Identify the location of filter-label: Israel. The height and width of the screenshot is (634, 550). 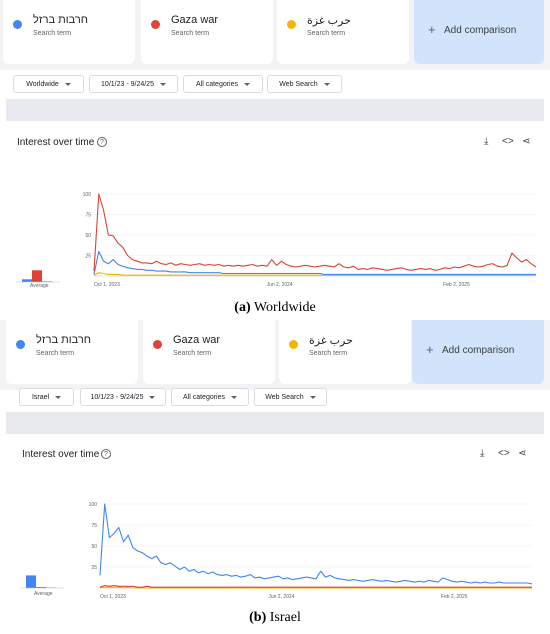
(40, 397).